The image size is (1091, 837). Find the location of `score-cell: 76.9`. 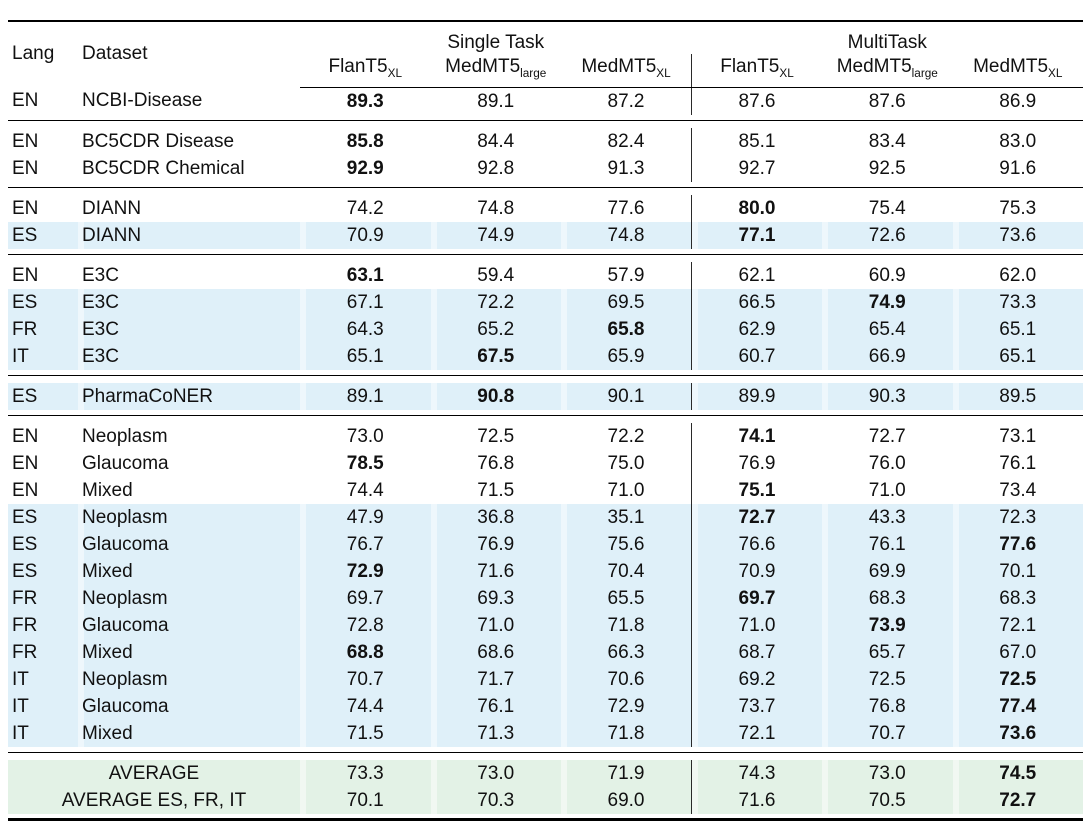

score-cell: 76.9 is located at coordinates (495, 544).